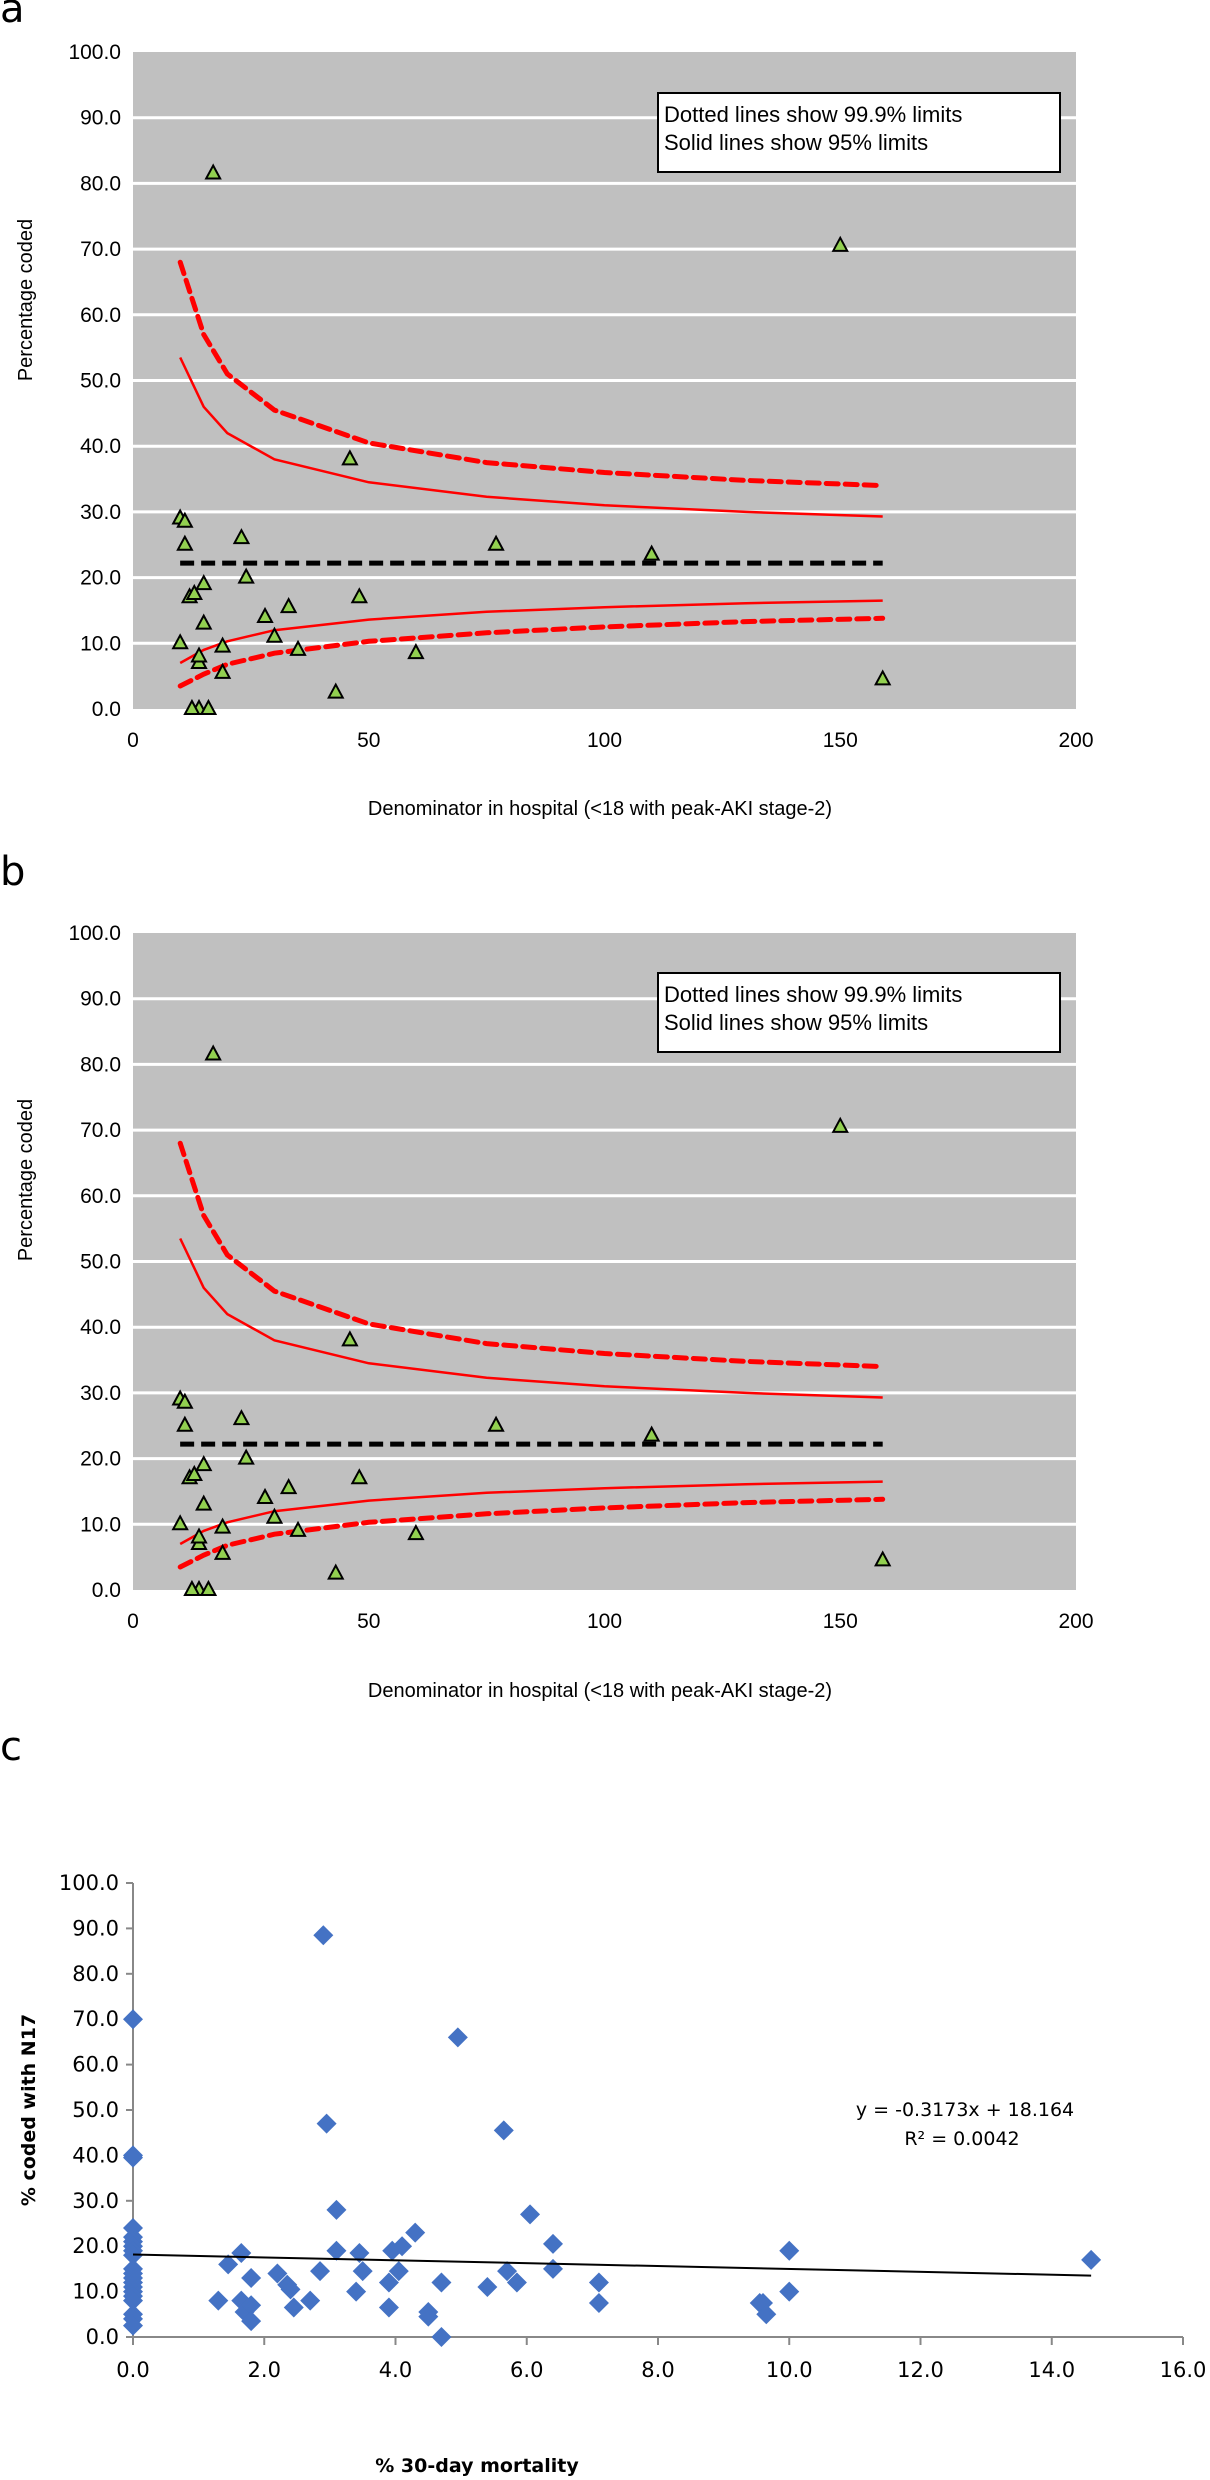  What do you see at coordinates (264, 2370) in the screenshot?
I see `x-tick-label-c: 2.0` at bounding box center [264, 2370].